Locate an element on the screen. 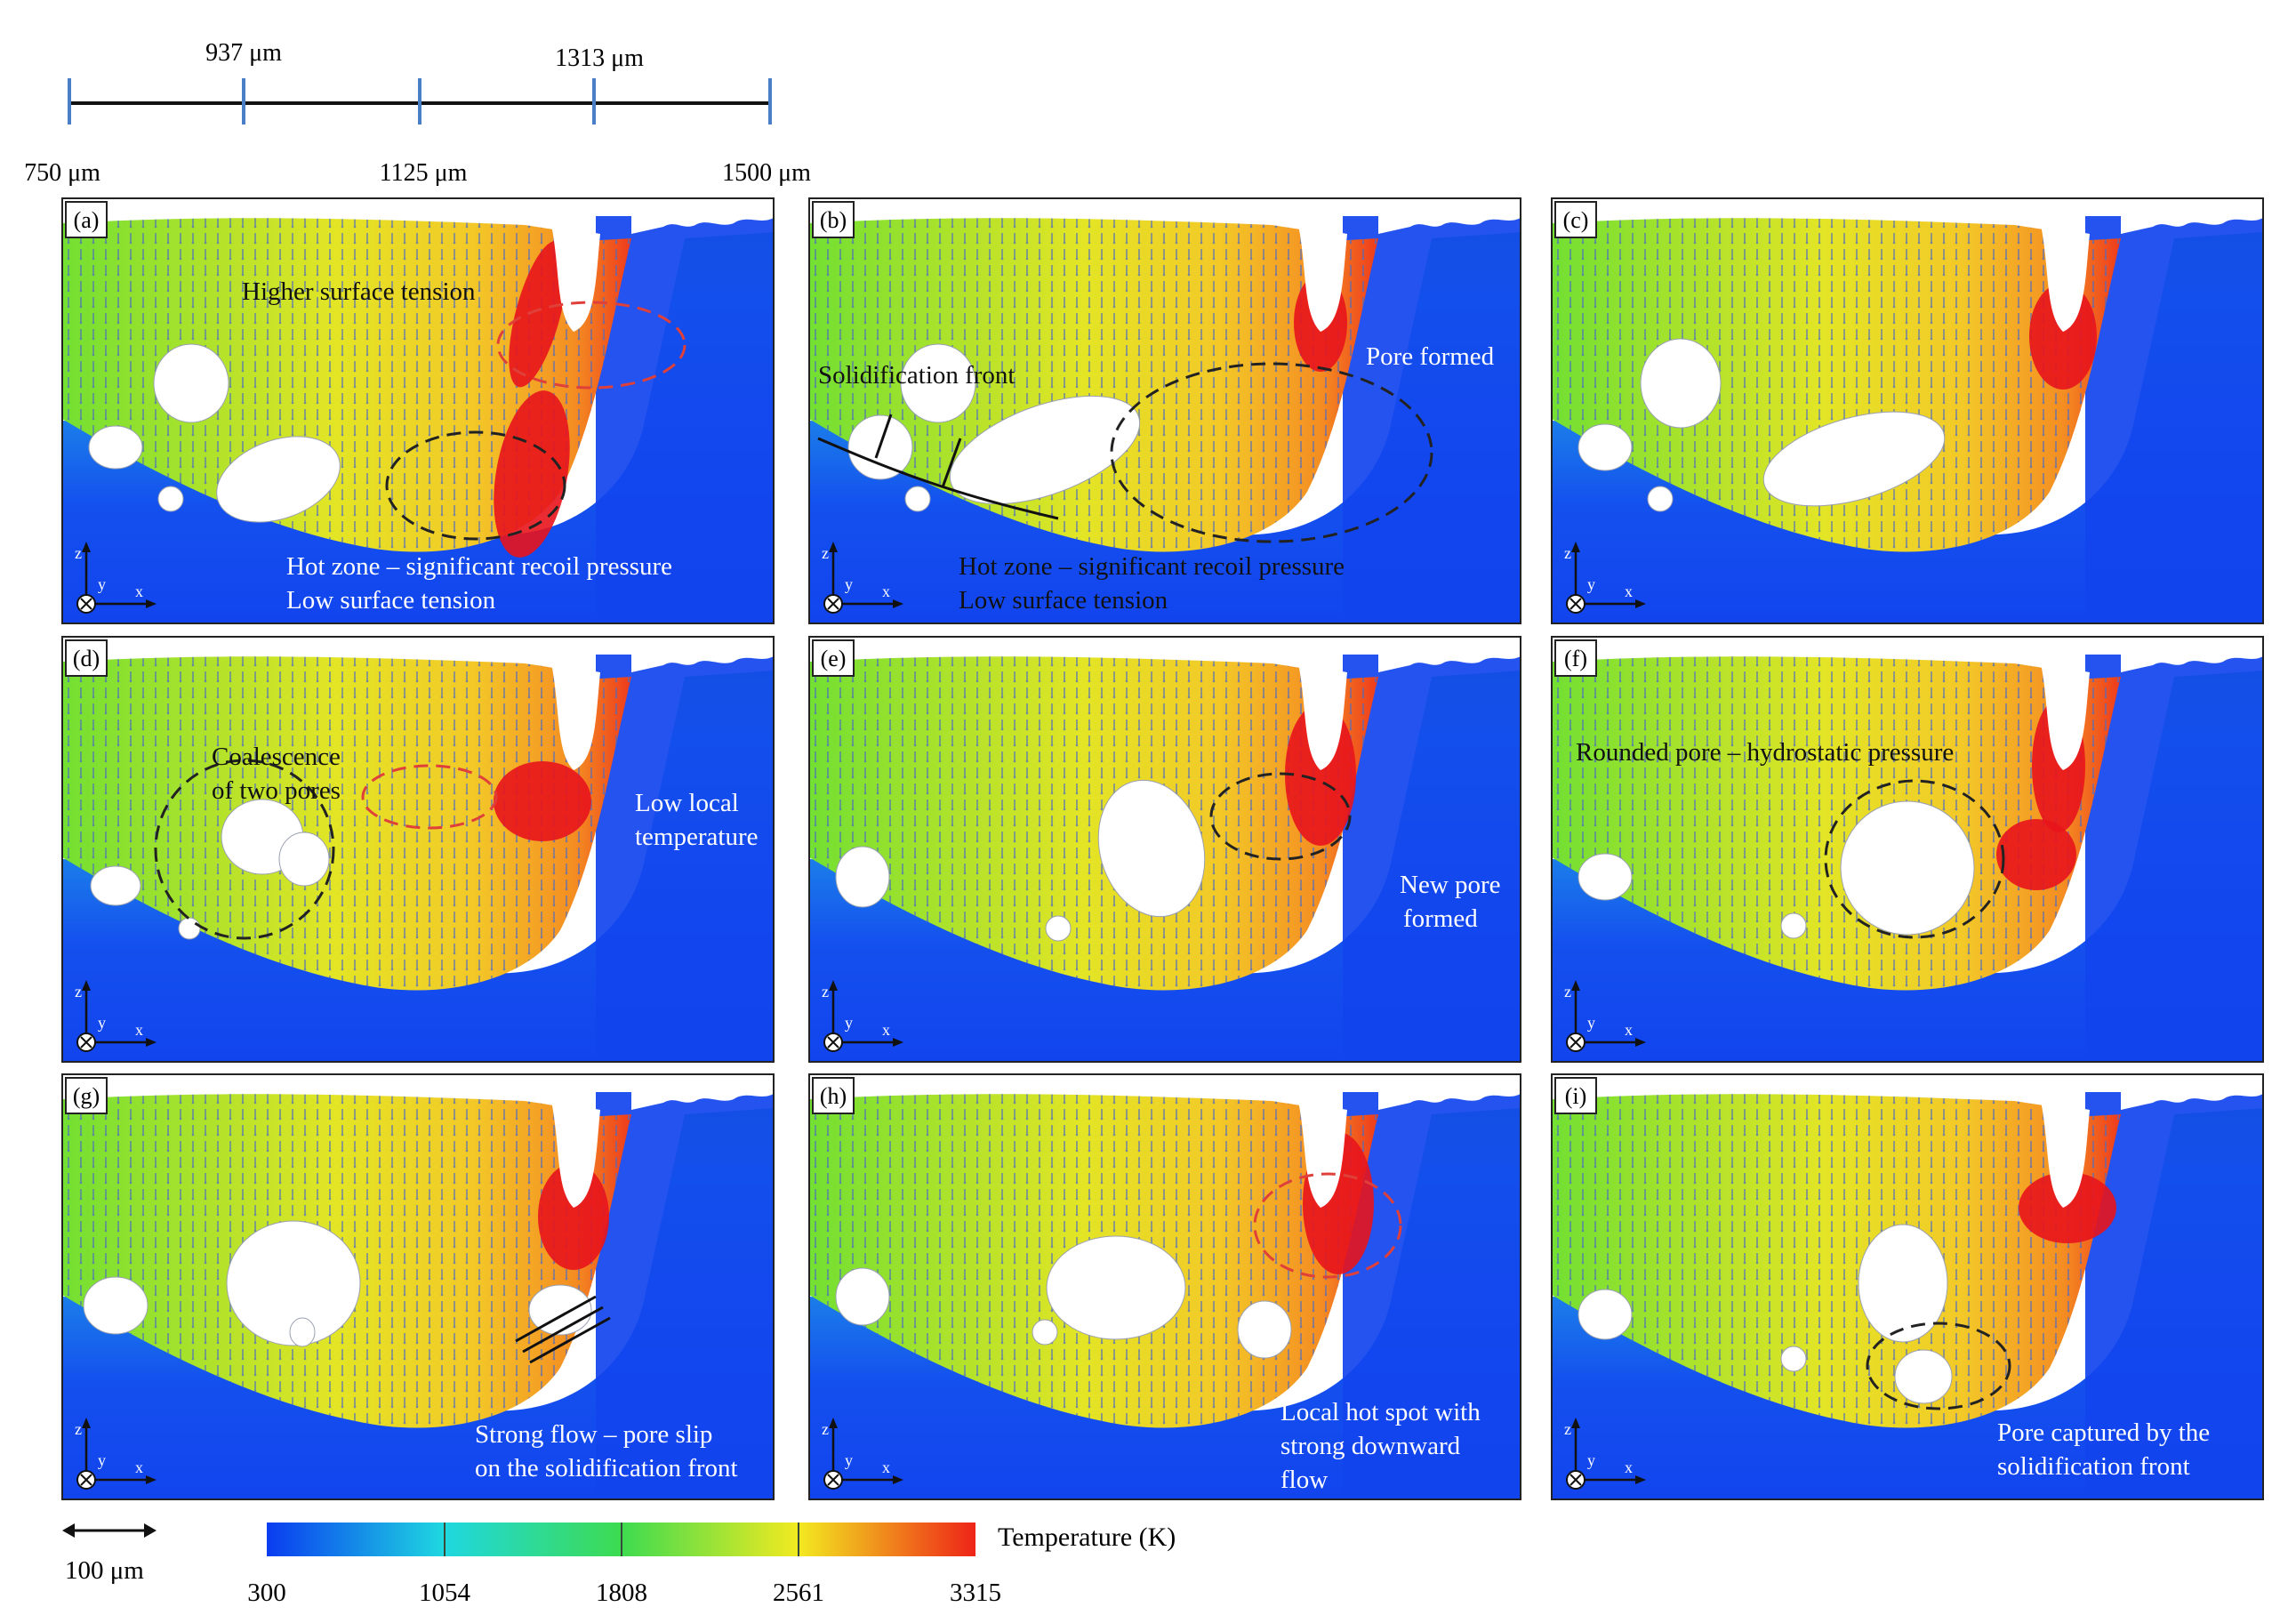 This screenshot has width=2296, height=1623. annotation-low-surface-tension-b: Low surface tension is located at coordinates (1063, 600).